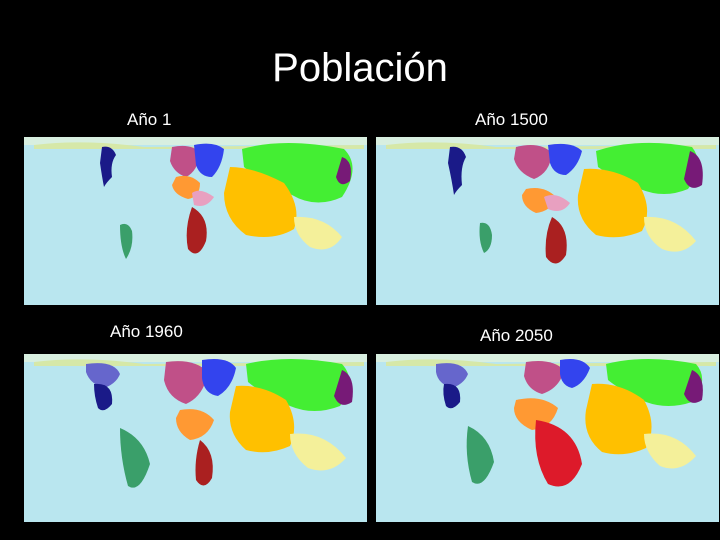  Describe the element at coordinates (195, 421) in the screenshot. I see `cartogram-year-1960-graphic` at that location.